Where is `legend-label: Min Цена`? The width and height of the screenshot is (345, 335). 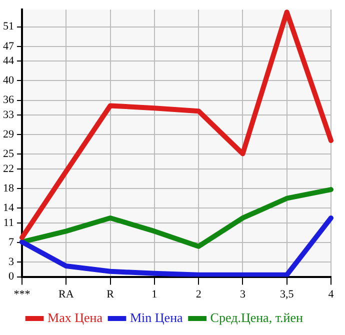
legend-label: Min Цена is located at coordinates (157, 317).